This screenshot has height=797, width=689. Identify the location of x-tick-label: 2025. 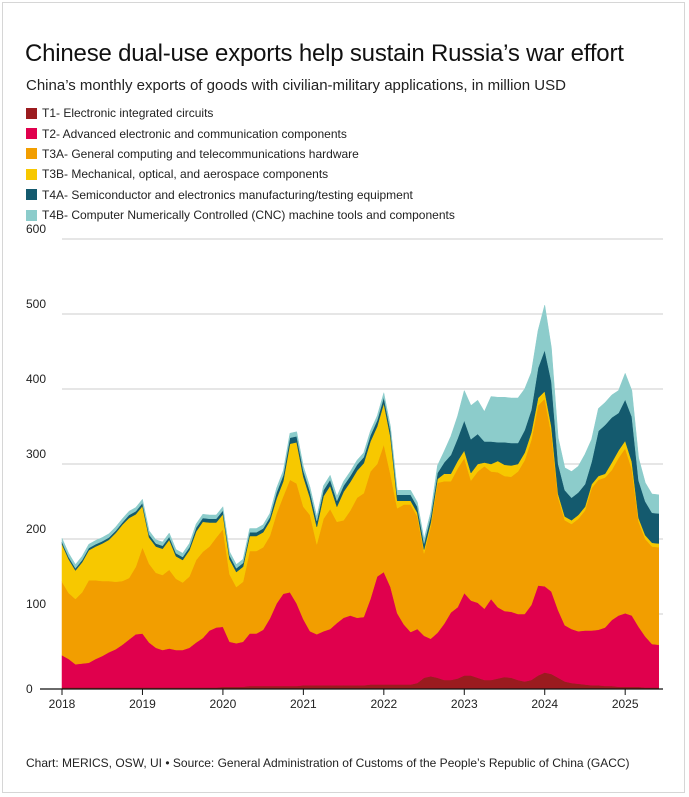
(625, 704).